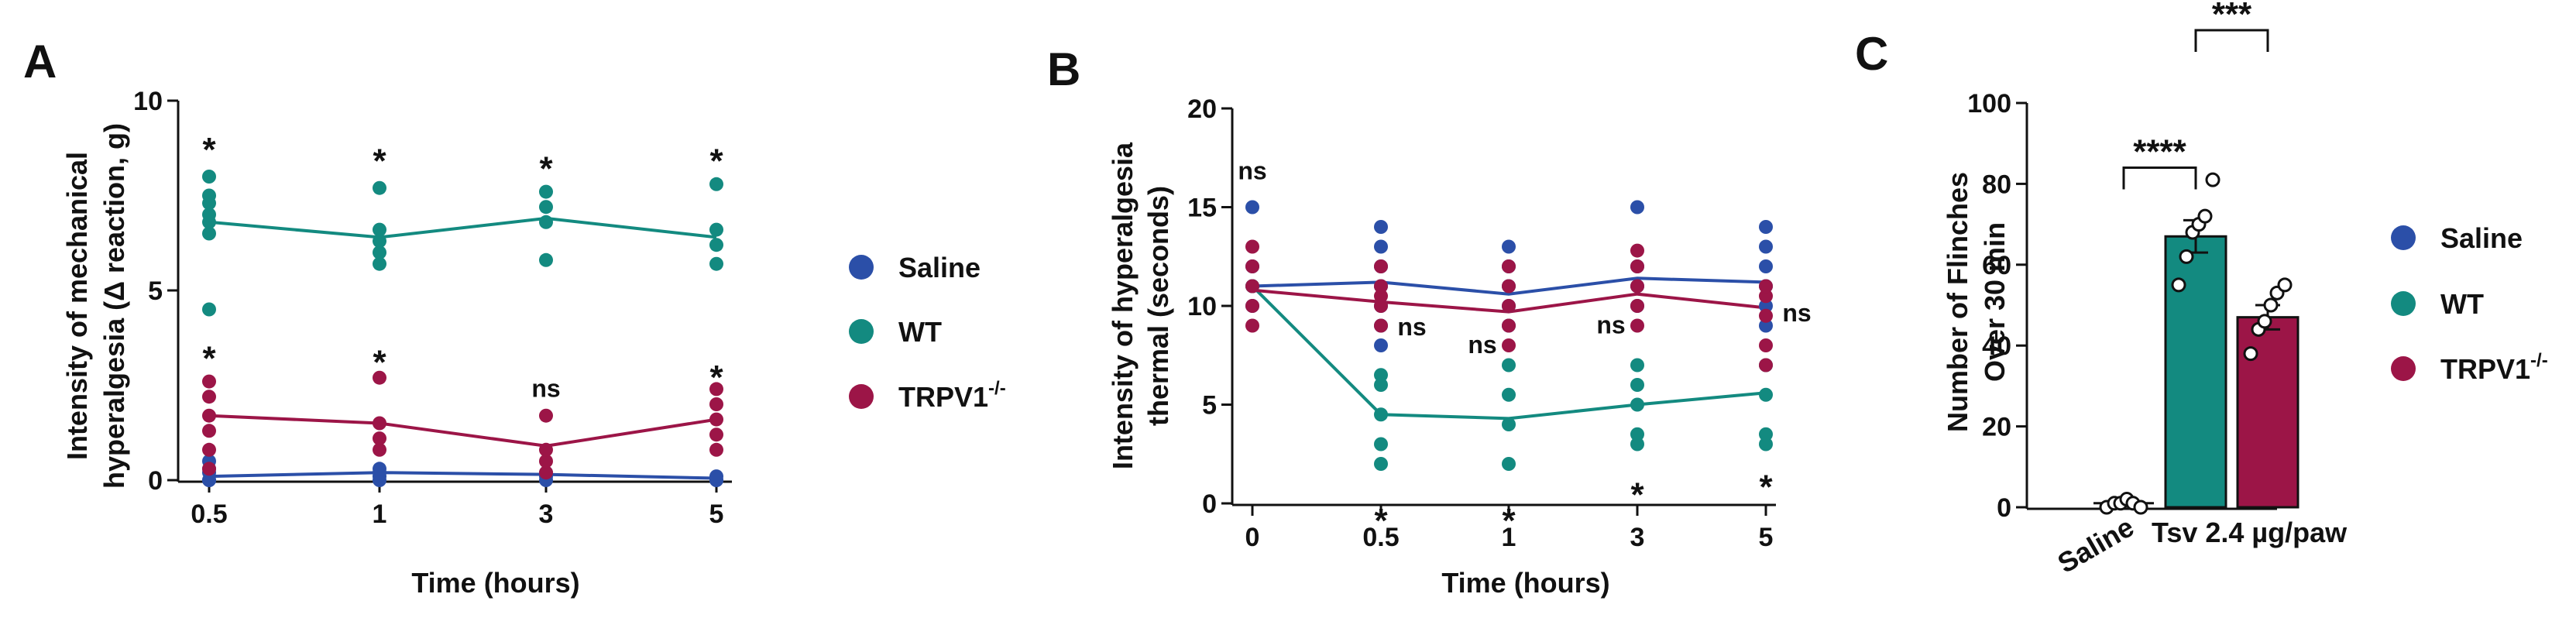 The height and width of the screenshot is (618, 2576). I want to click on series-line-trpv1, so click(462, 431).